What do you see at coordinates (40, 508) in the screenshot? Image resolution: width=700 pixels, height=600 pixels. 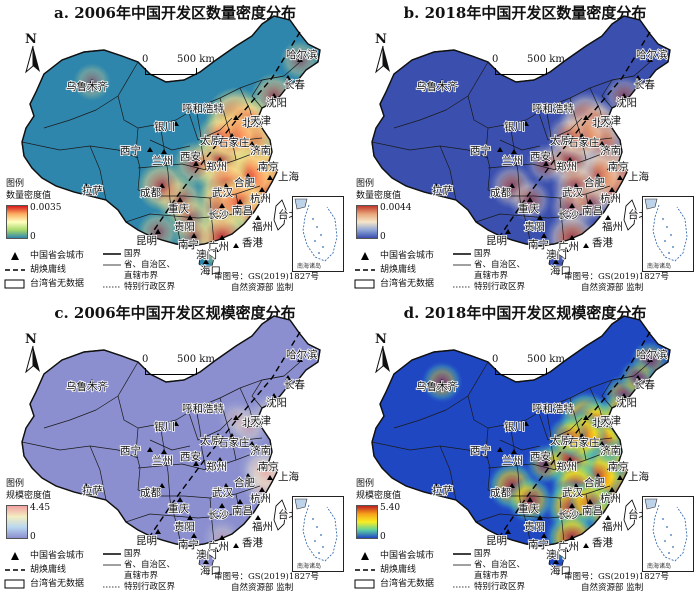 I see `ramp-max-label: 4.45` at bounding box center [40, 508].